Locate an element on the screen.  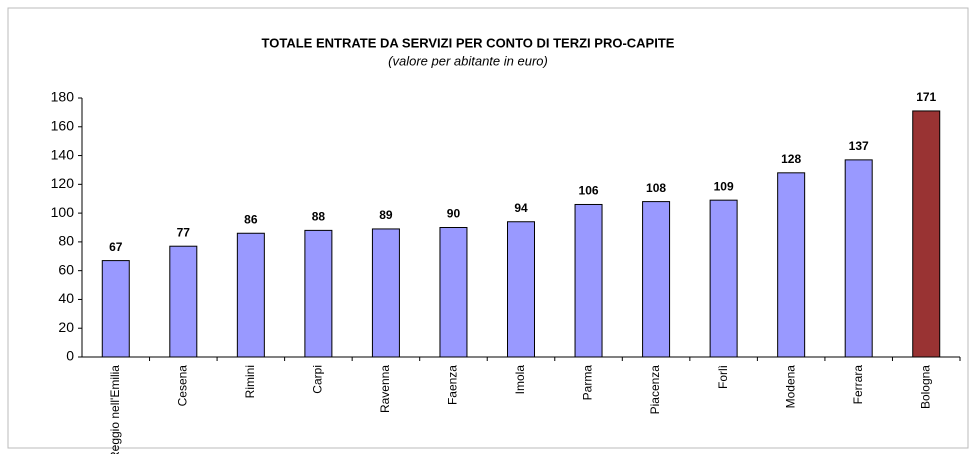
y-tick-label: 100 is located at coordinates (63, 212).